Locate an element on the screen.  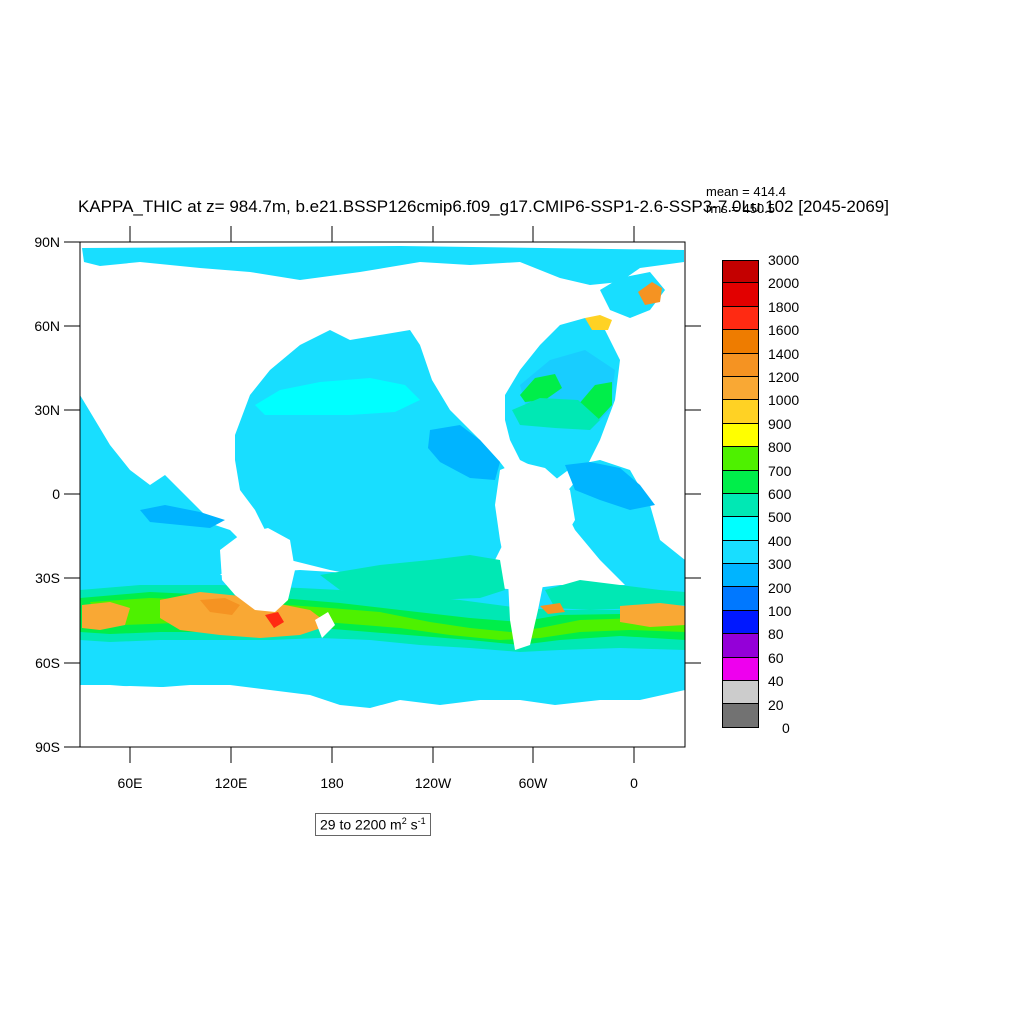
lon-label-60e: 60E is located at coordinates (130, 783).